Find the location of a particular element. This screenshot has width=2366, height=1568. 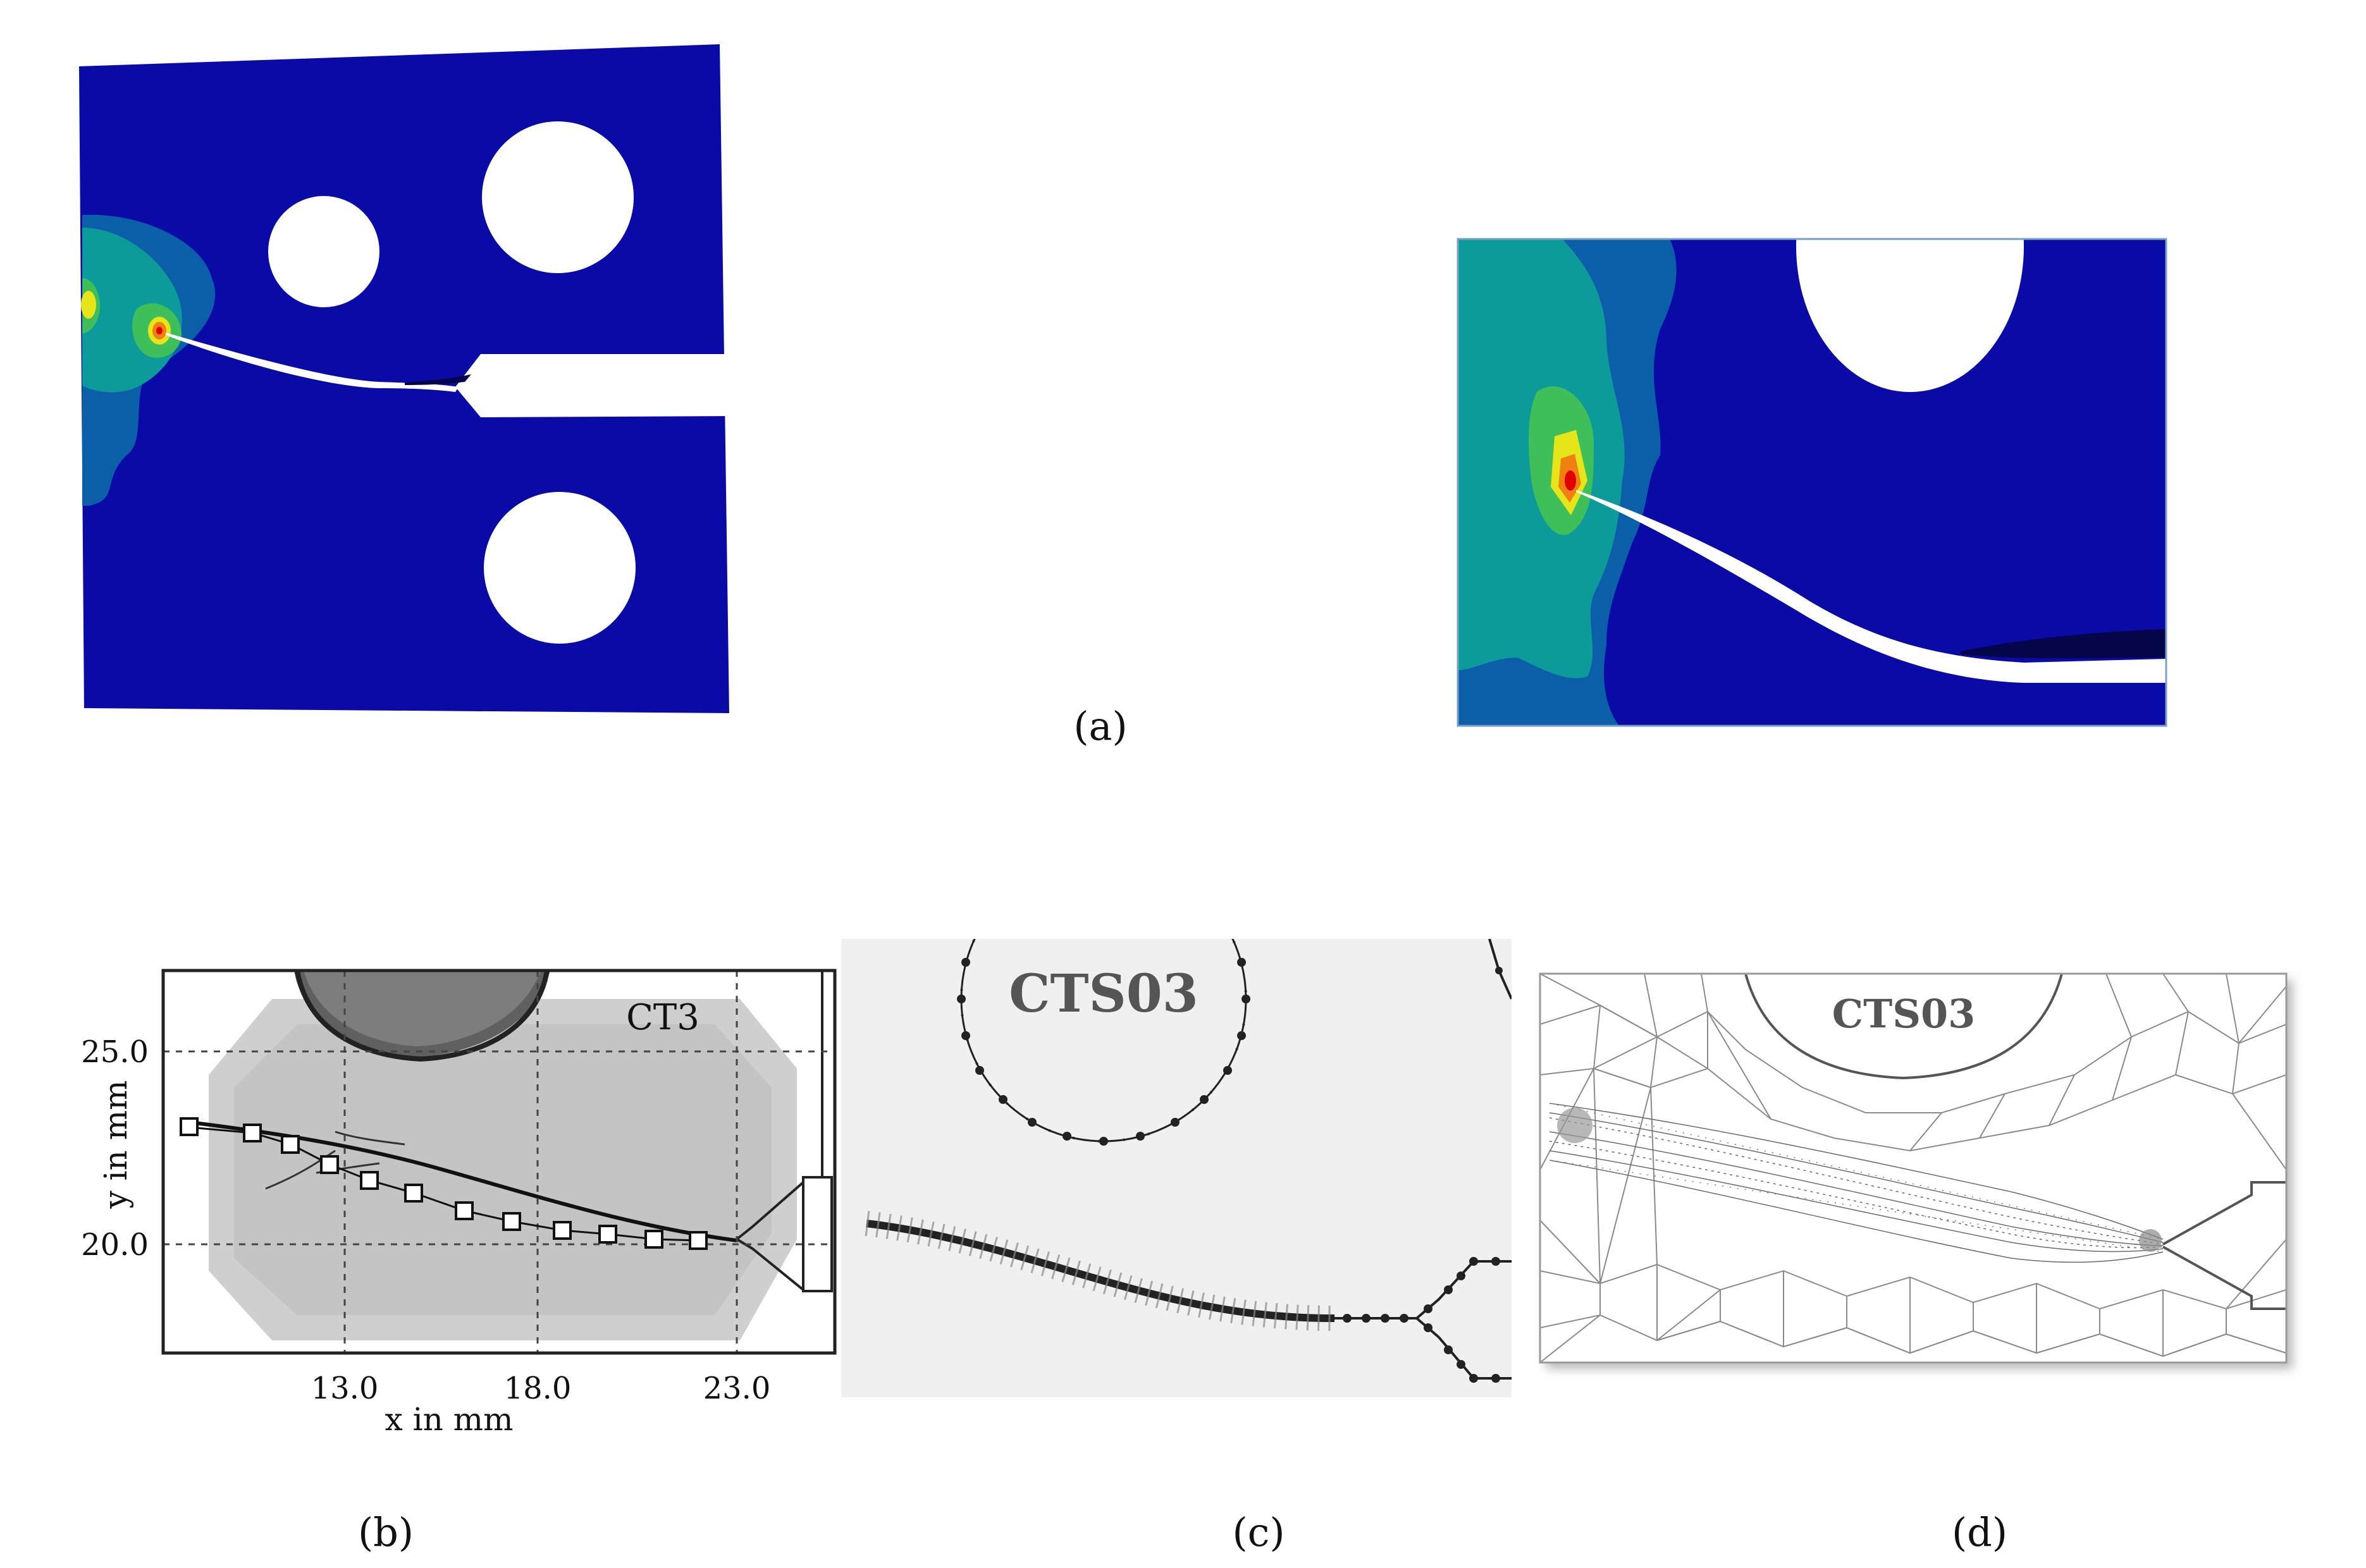

panel-c-bem: CTS03 is located at coordinates (1176, 1168).